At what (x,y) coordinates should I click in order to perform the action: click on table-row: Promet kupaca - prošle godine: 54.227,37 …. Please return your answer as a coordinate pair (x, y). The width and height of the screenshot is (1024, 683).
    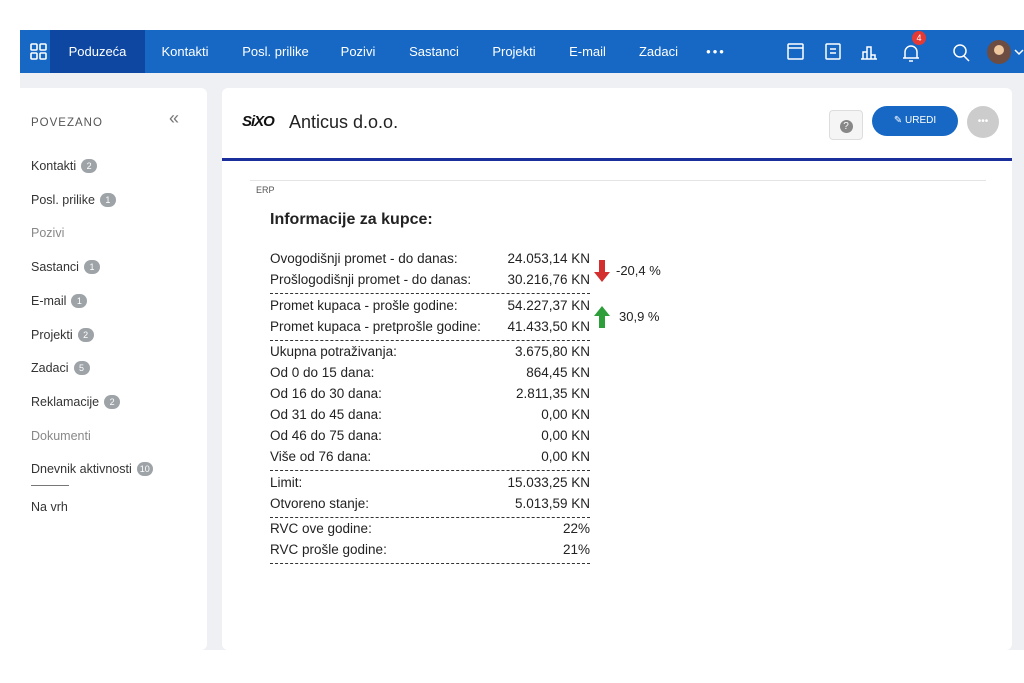
    Looking at the image, I should click on (430, 305).